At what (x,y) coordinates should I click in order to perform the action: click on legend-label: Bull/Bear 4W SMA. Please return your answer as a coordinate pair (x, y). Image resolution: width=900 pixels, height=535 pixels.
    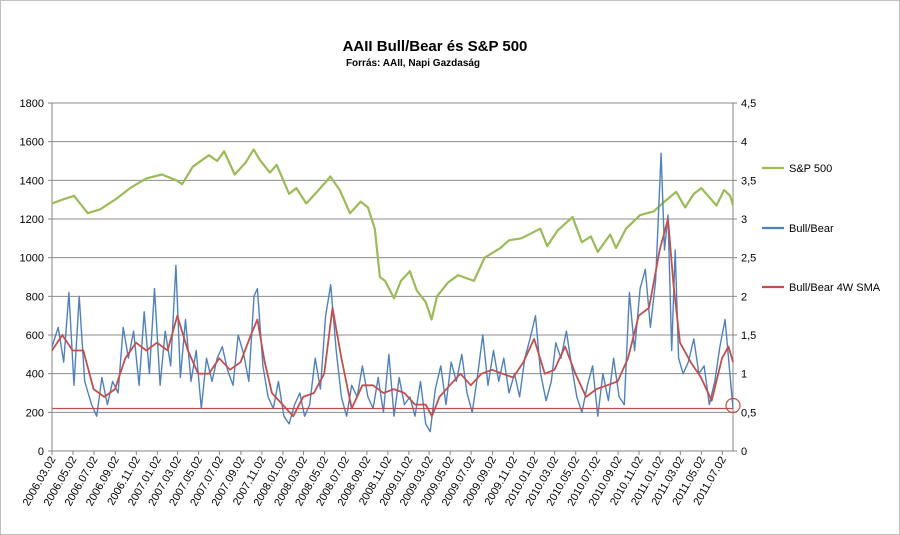
    Looking at the image, I should click on (835, 288).